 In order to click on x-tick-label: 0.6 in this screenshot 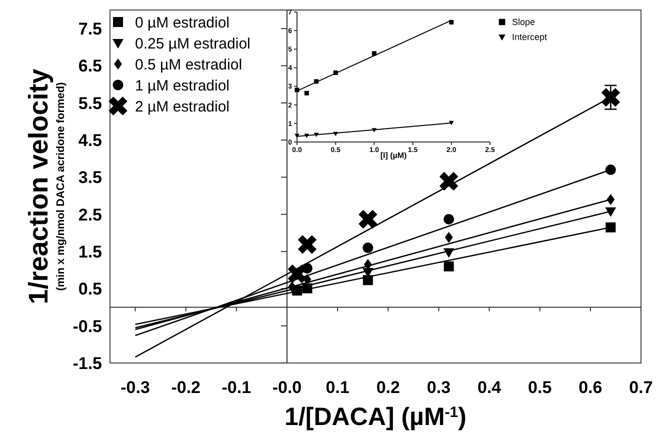, I will do `click(590, 387)`.